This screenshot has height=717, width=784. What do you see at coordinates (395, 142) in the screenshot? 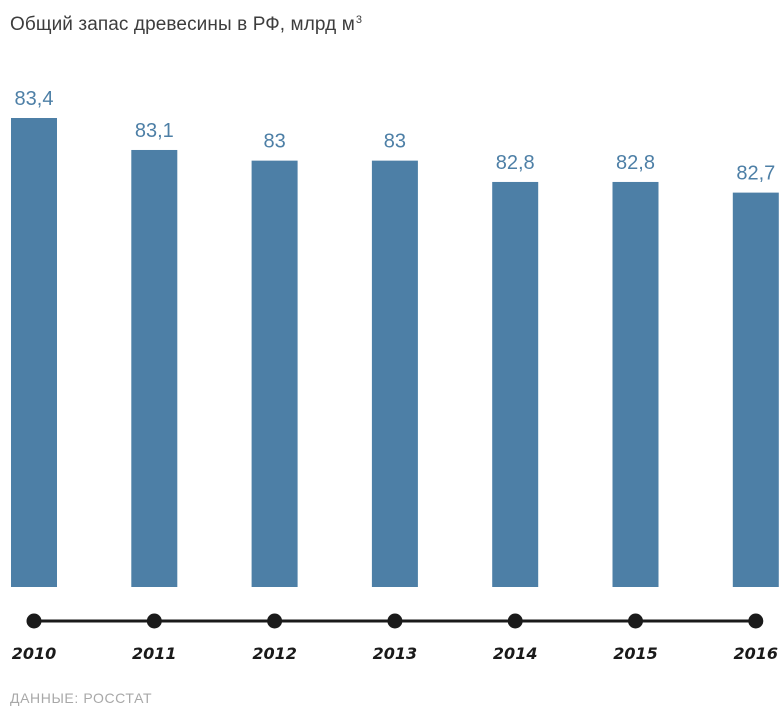
I see `value-label-2013: 83` at bounding box center [395, 142].